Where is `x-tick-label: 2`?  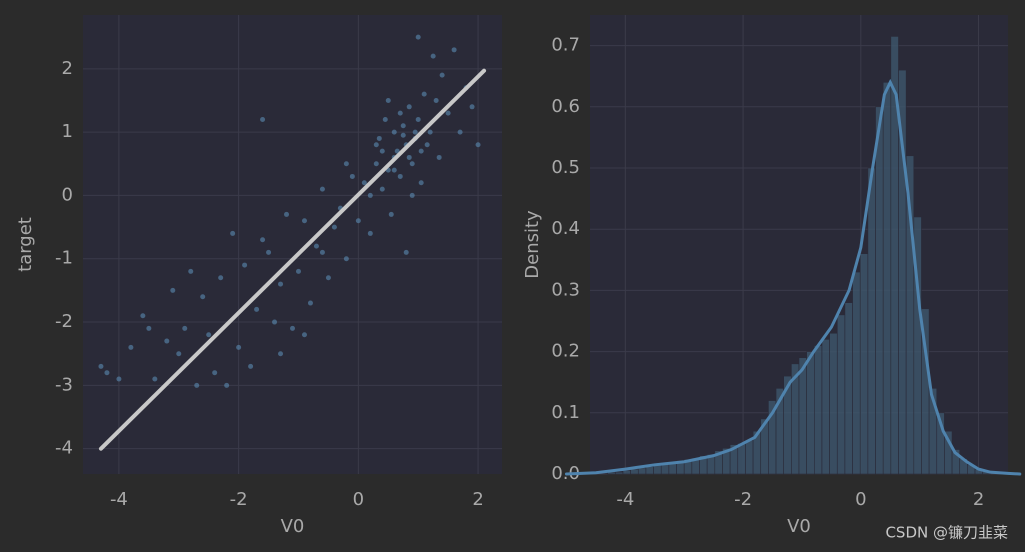 x-tick-label: 2 is located at coordinates (477, 499).